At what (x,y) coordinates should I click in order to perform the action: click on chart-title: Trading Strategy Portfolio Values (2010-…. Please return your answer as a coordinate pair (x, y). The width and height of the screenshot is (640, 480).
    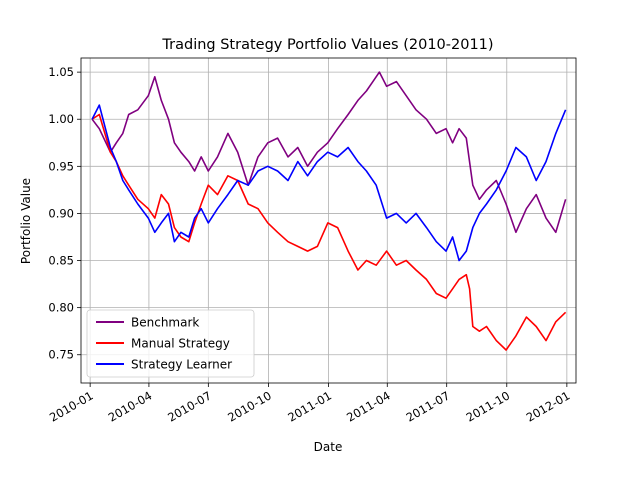
    Looking at the image, I should click on (327, 45).